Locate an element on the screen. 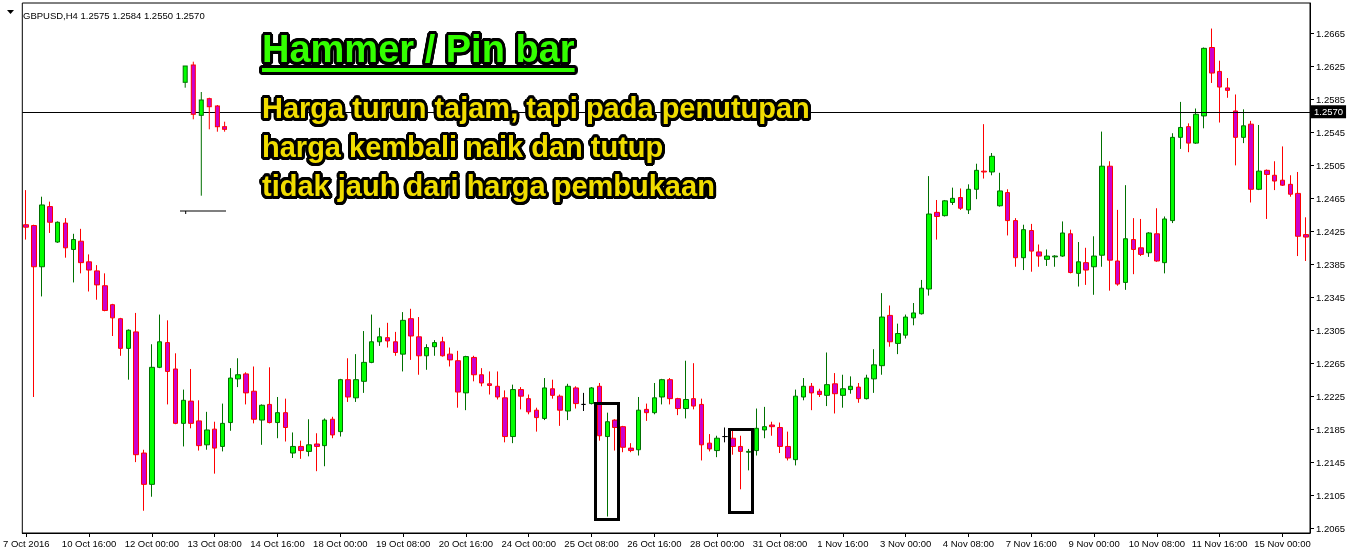 This screenshot has width=1350, height=554. y-tick-label: 1.2545 is located at coordinates (1331, 132).